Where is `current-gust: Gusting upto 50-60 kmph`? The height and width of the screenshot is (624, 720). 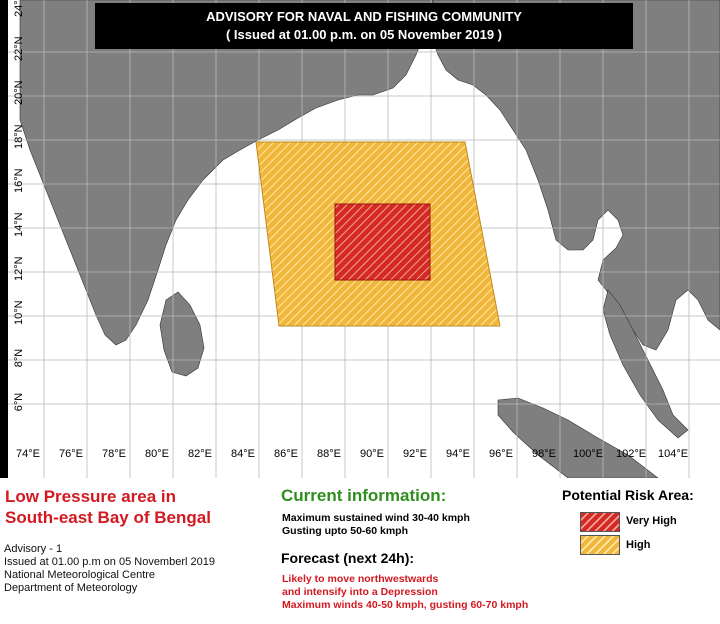
current-gust: Gusting upto 50-60 kmph is located at coordinates (345, 531).